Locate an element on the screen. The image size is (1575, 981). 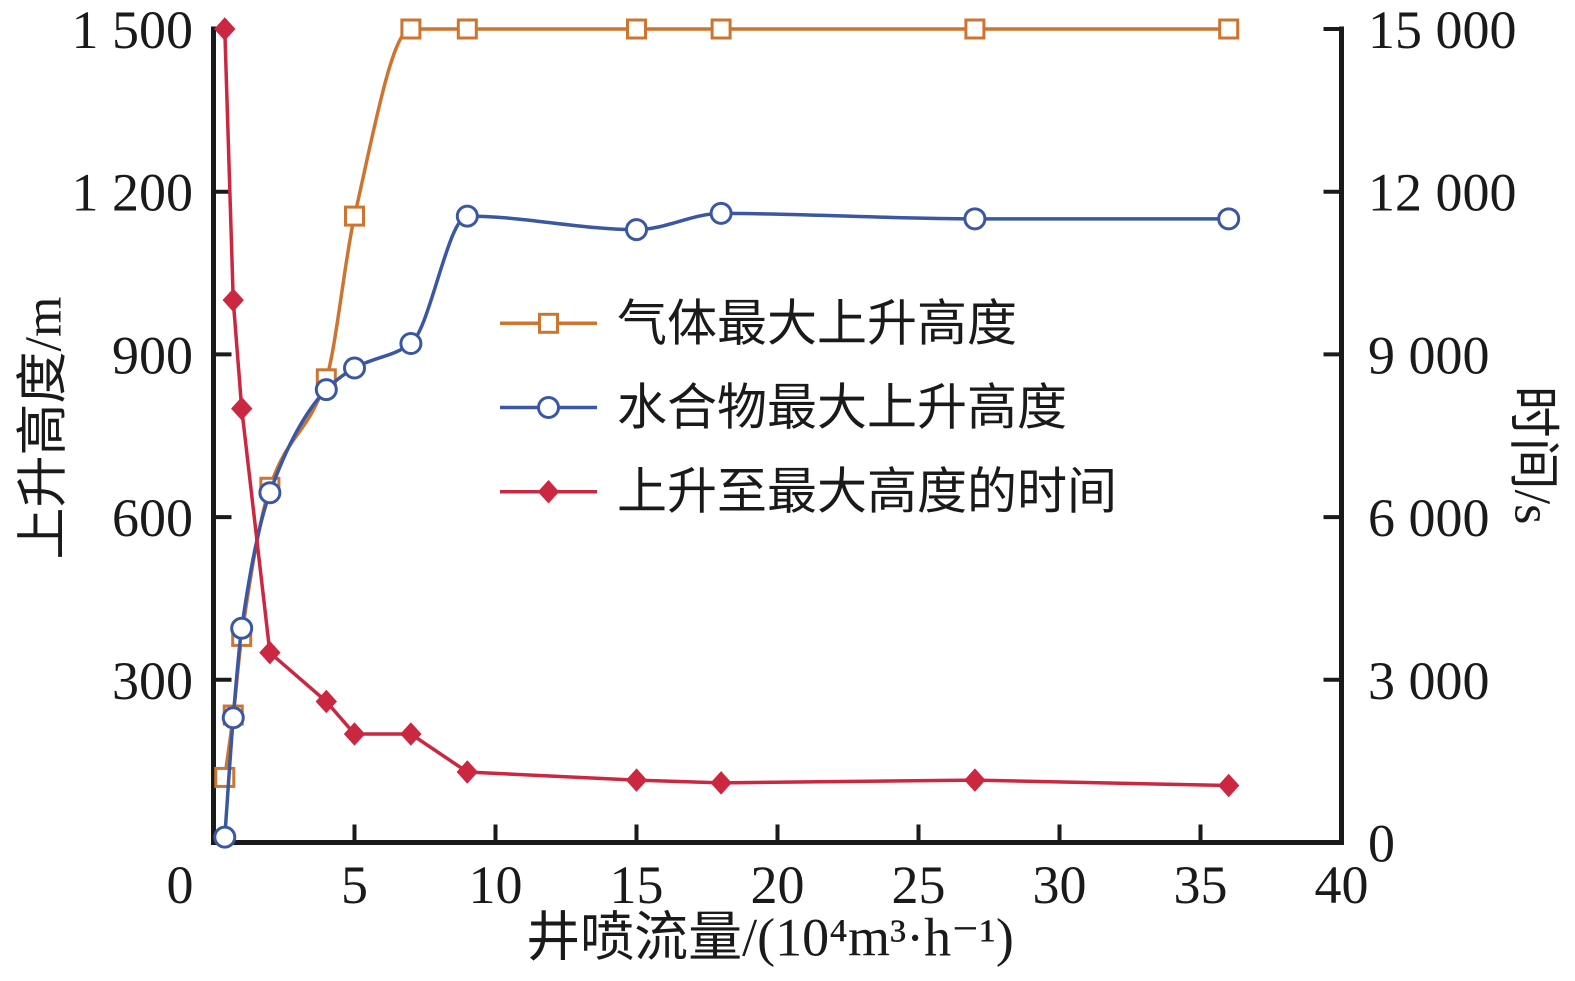
x-tick-label: 30 is located at coordinates (1060, 885).